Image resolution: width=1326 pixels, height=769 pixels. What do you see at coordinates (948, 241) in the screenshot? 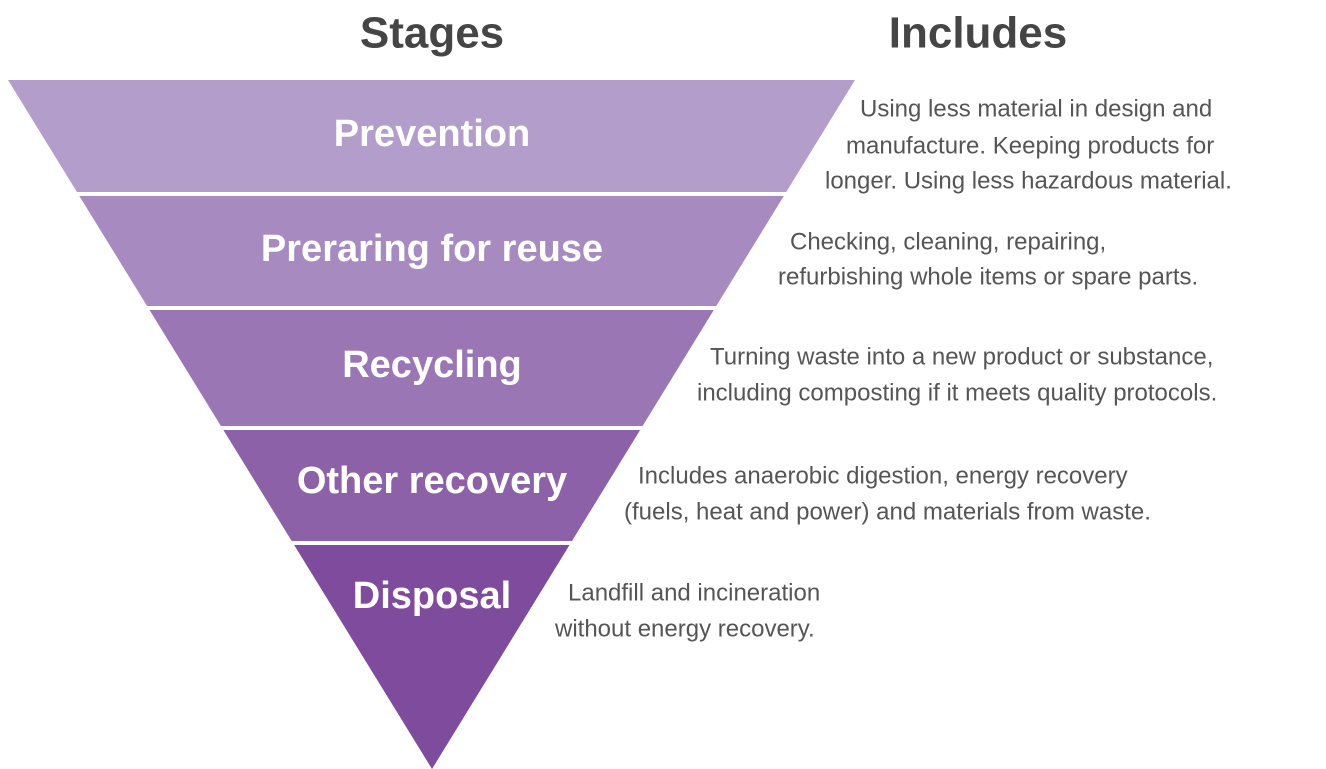
I see `stage-description: Checking, cleaning, repairing,` at bounding box center [948, 241].